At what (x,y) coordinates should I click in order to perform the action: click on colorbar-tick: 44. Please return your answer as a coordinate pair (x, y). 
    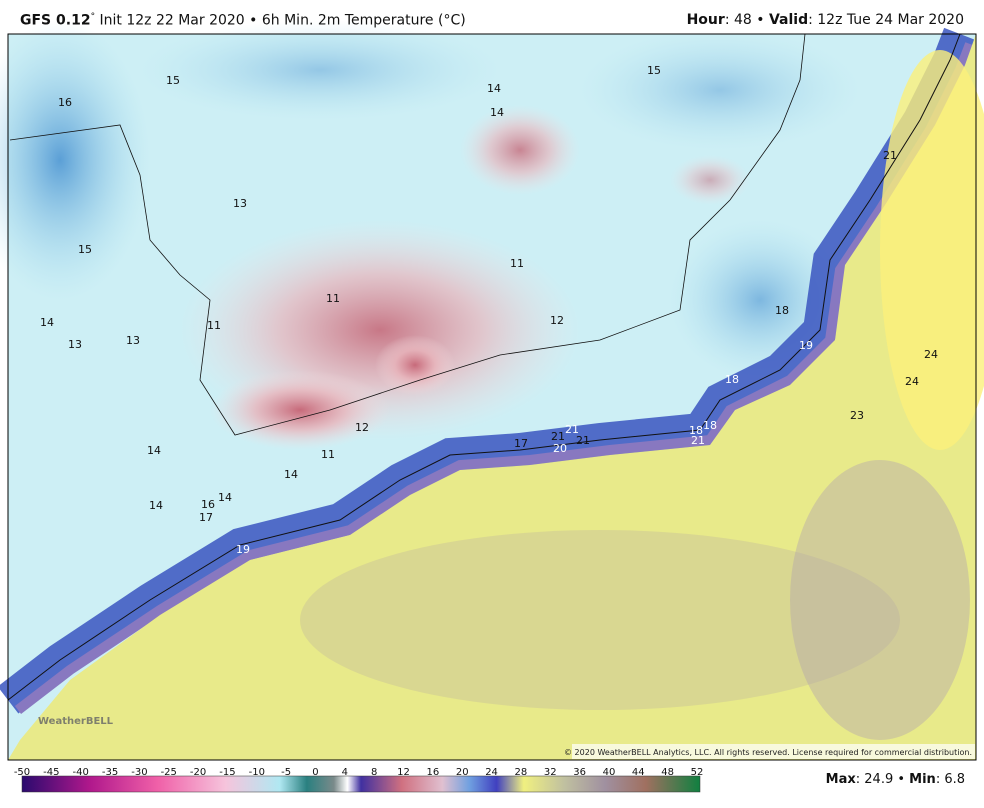
    Looking at the image, I should click on (638, 772).